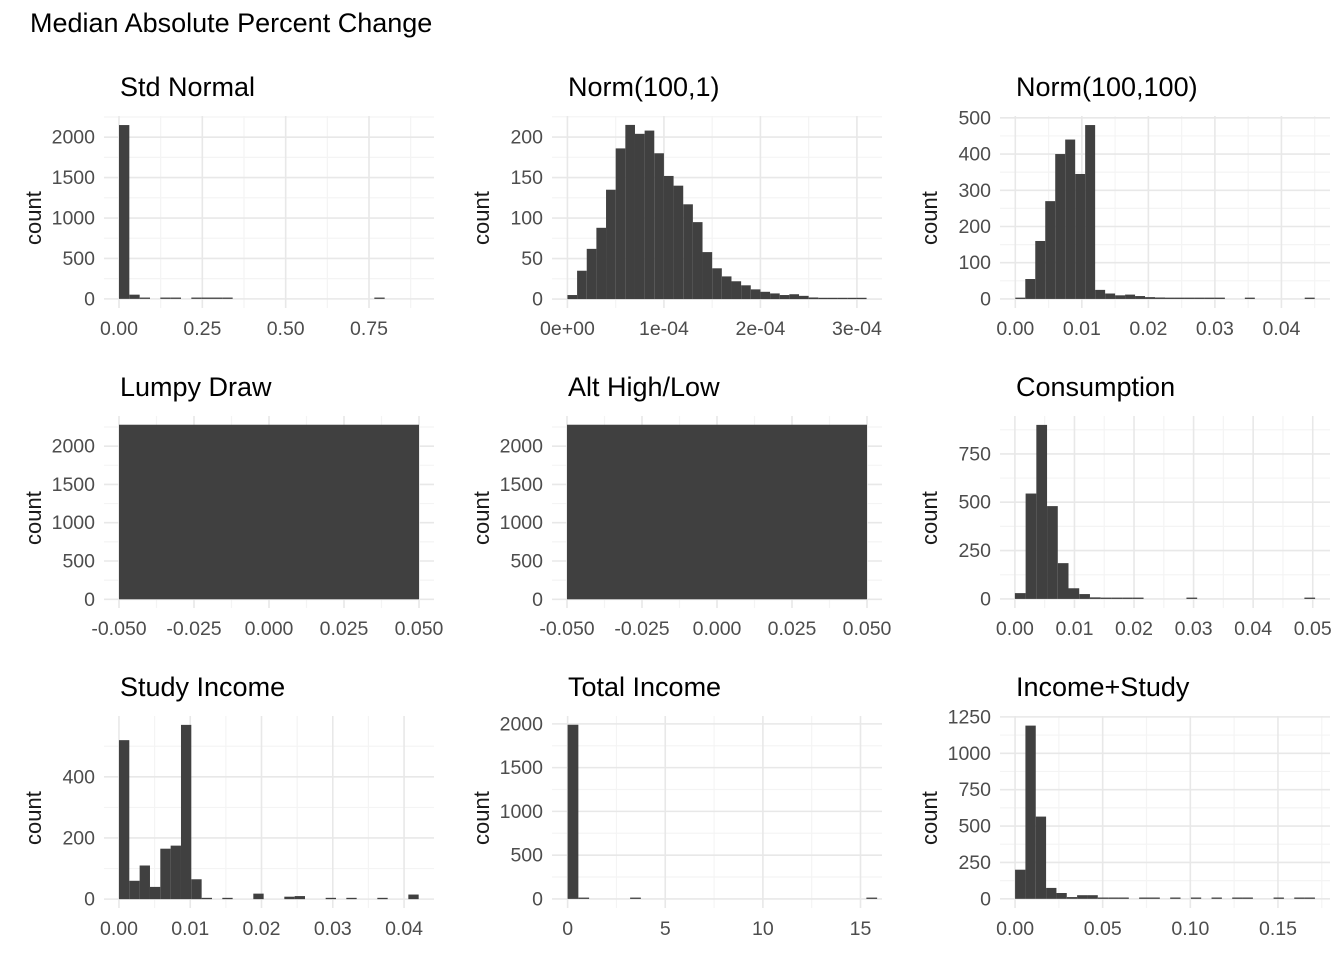  I want to click on svg-text: -0.025, so click(641, 629).